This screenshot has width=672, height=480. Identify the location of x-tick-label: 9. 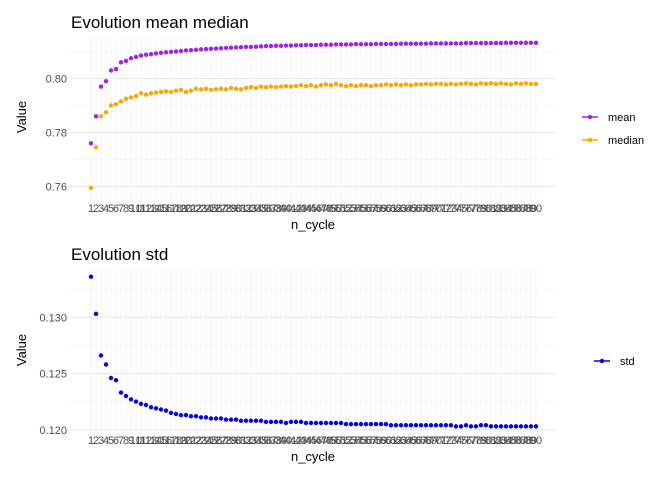
(131, 441).